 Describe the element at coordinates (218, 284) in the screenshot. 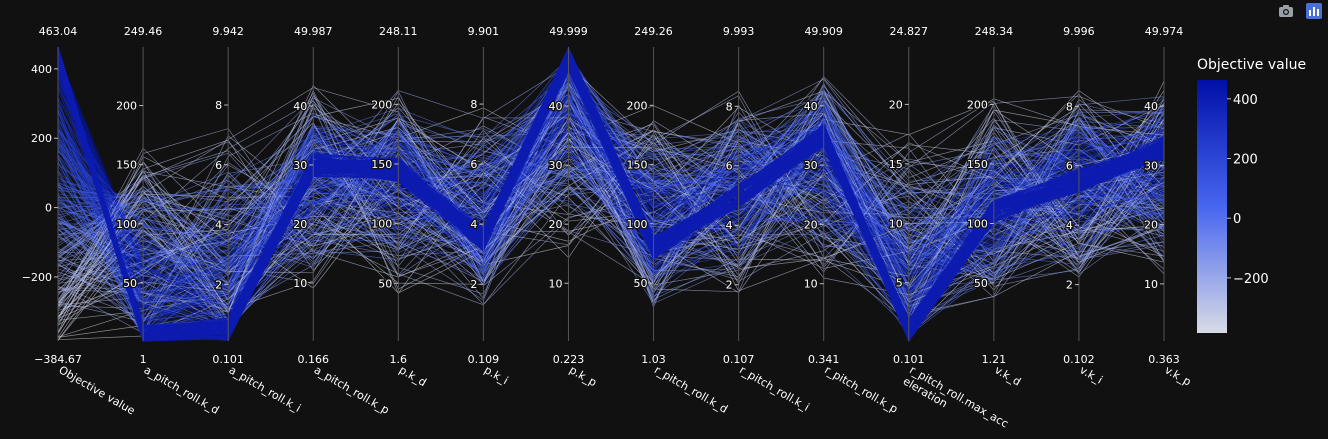

I see `axis-tick-label: 2` at that location.